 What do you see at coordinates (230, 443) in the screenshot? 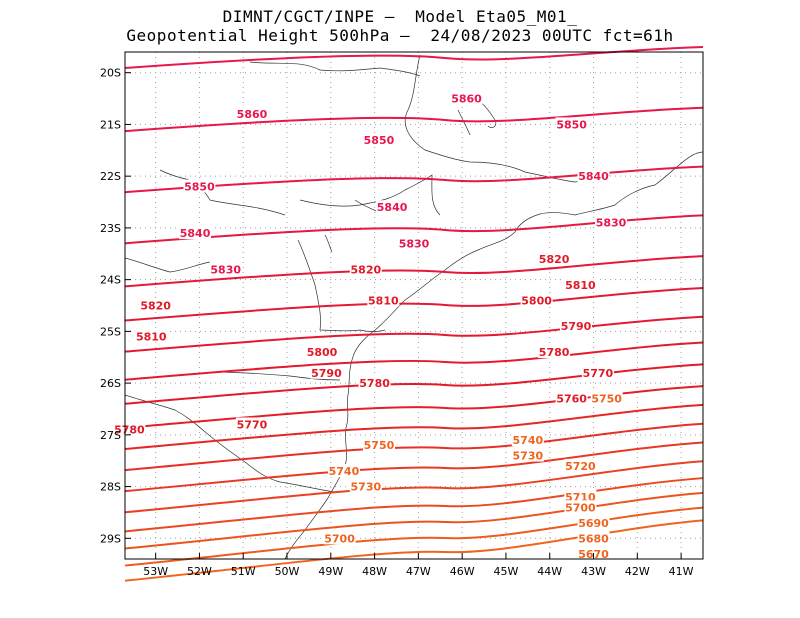
I see `state-border-sc-rs` at bounding box center [230, 443].